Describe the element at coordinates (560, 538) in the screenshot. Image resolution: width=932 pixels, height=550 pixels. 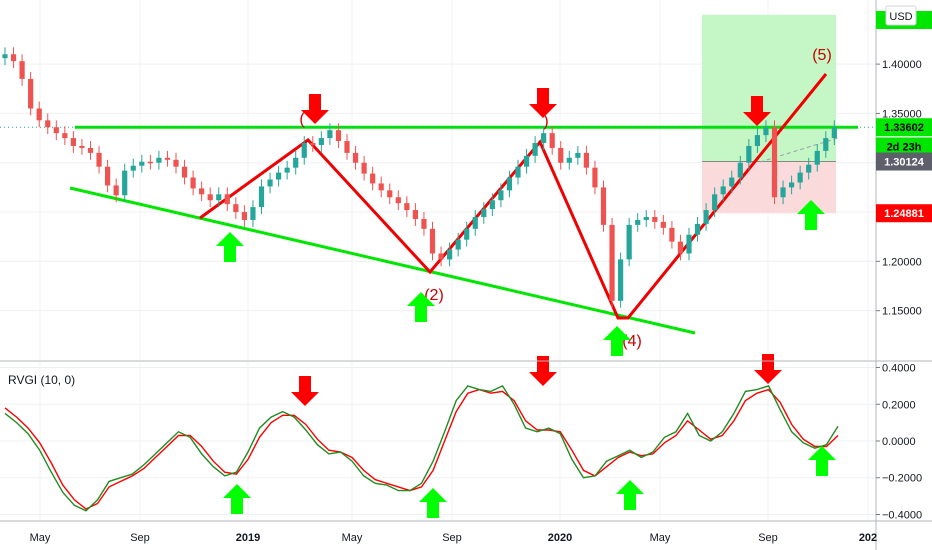
I see `time-tick-label: 2020` at that location.